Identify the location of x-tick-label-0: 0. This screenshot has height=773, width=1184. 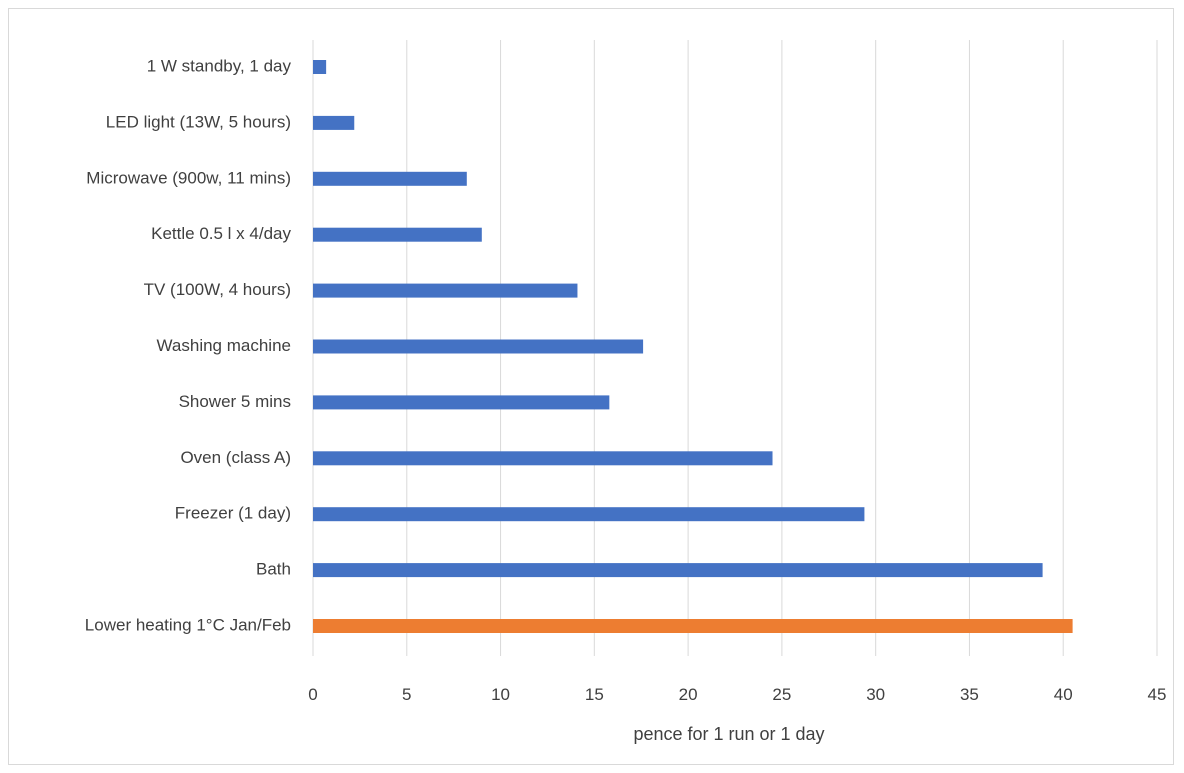
(312, 694).